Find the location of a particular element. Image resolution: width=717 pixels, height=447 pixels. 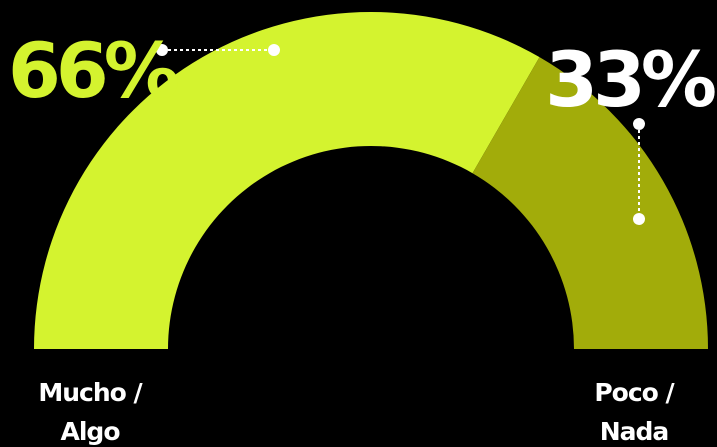

value-label-mucho-algo: 66% is located at coordinates (93, 70).